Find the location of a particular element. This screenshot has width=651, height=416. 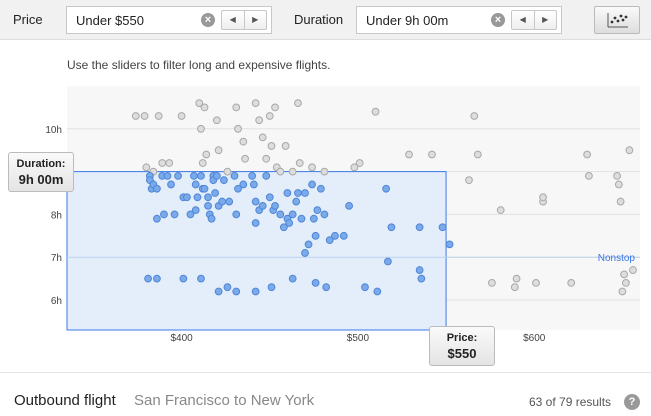

question-icon: ? is located at coordinates (632, 402).